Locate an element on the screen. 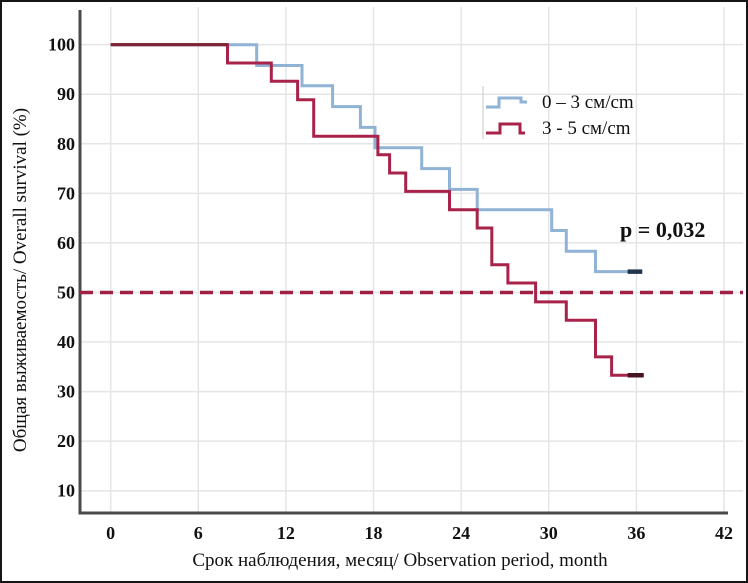 The width and height of the screenshot is (748, 583). legend-line-sample-red is located at coordinates (505, 128).